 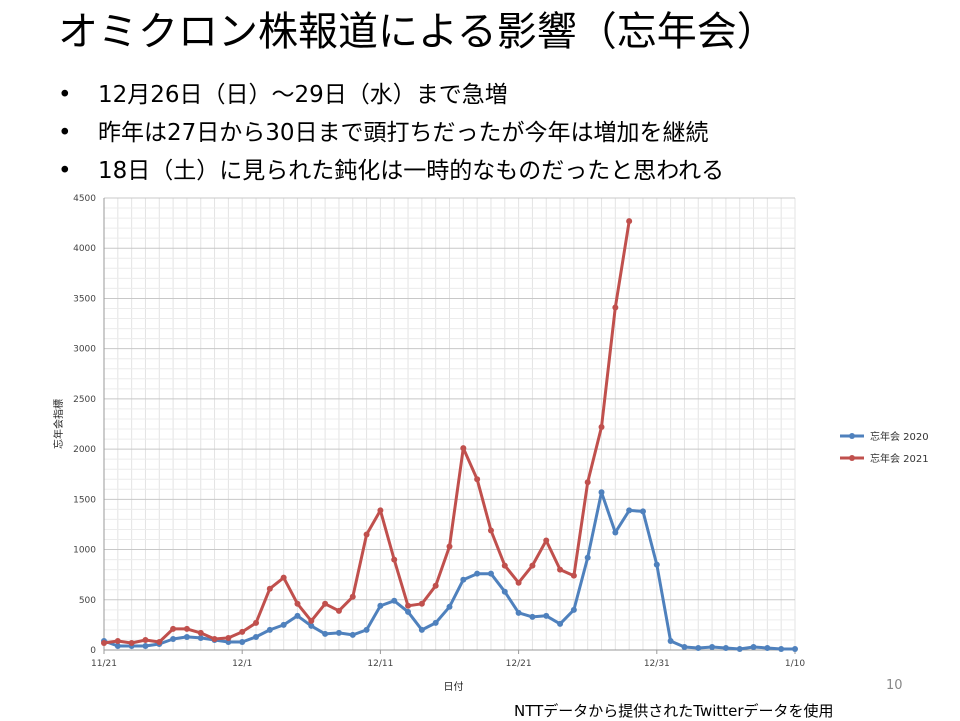 I want to click on slide-title: オミクロン株報道による影響（忘年会）, so click(x=417, y=32).